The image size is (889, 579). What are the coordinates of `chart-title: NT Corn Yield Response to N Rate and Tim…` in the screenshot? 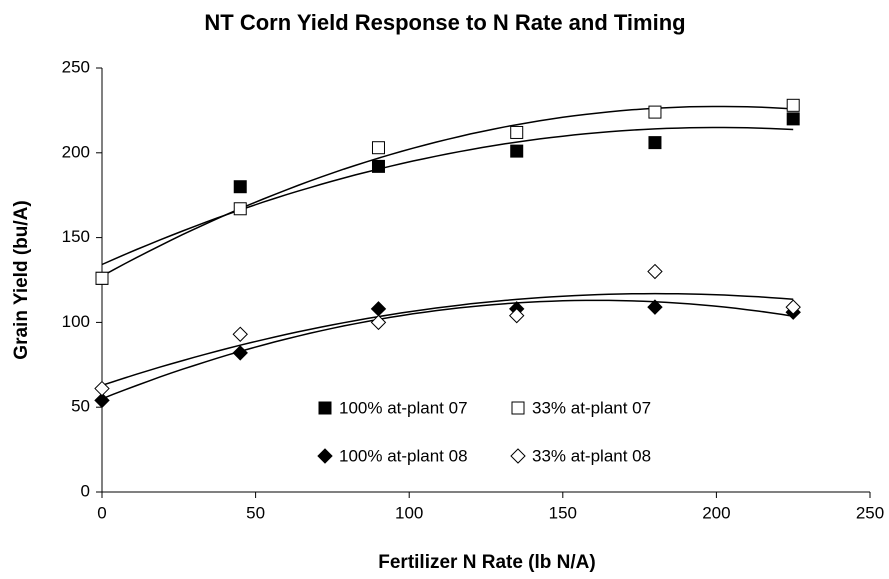 It's located at (444, 22).